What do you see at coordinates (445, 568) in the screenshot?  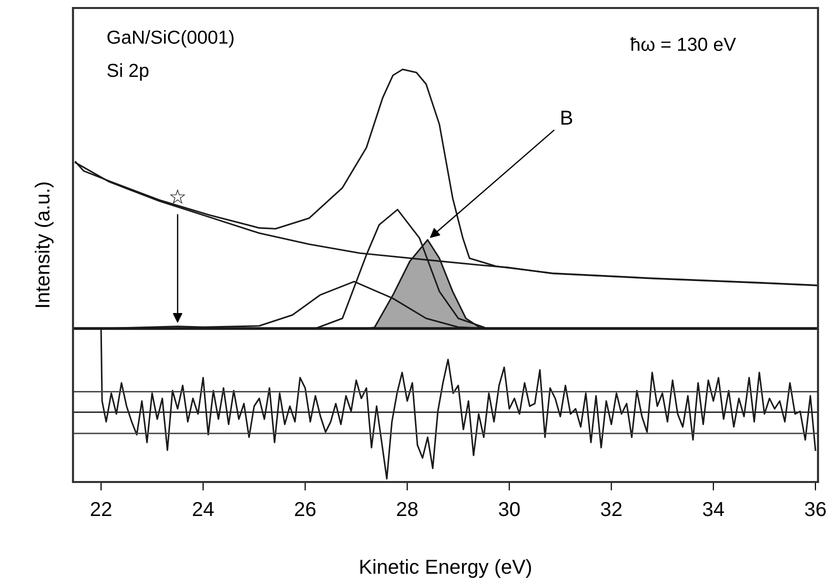 I see `x-axis-title: Kinetic Energy (eV)` at bounding box center [445, 568].